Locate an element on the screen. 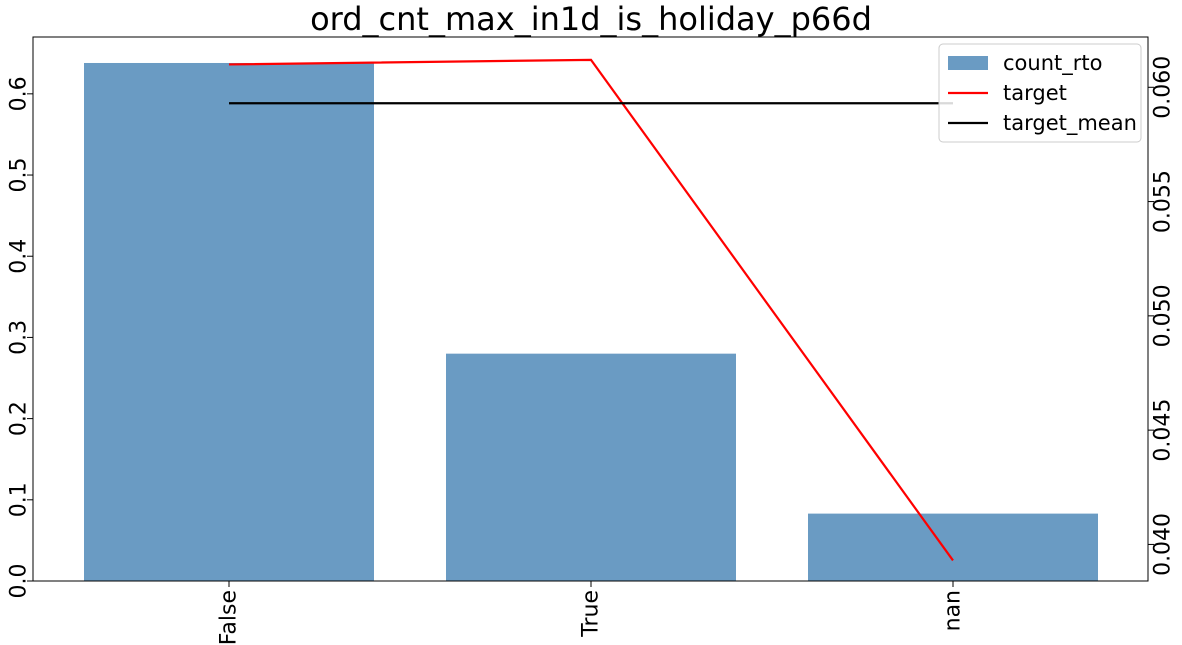  right-tick-label: 0.060 is located at coordinates (1163, 87).